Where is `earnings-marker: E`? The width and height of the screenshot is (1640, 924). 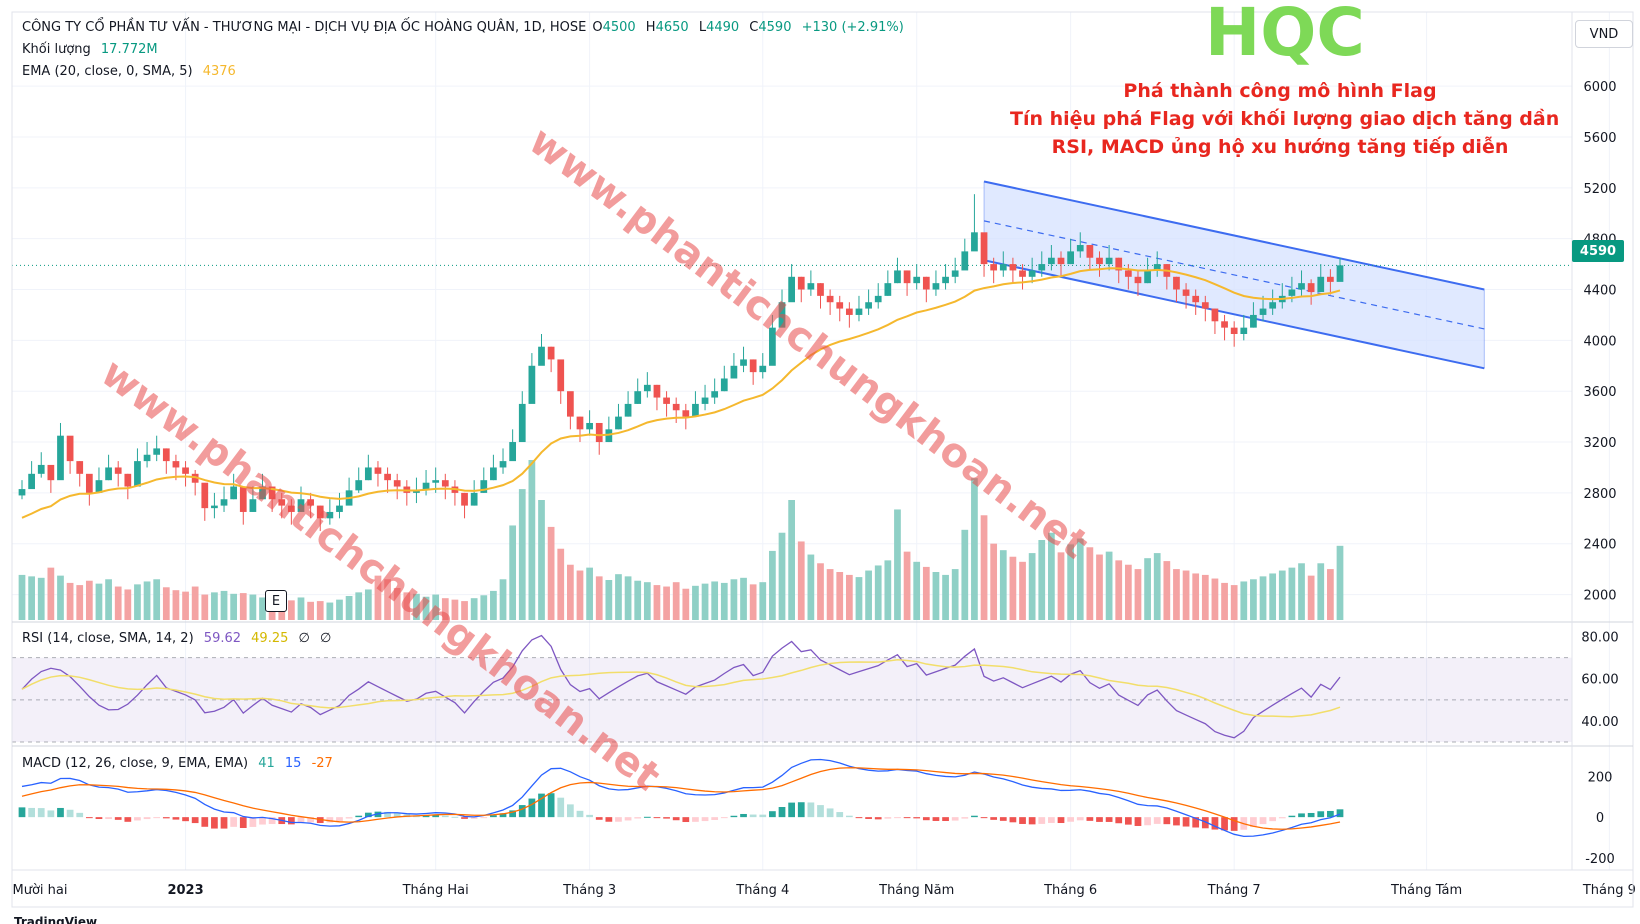
earnings-marker: E is located at coordinates (276, 601).